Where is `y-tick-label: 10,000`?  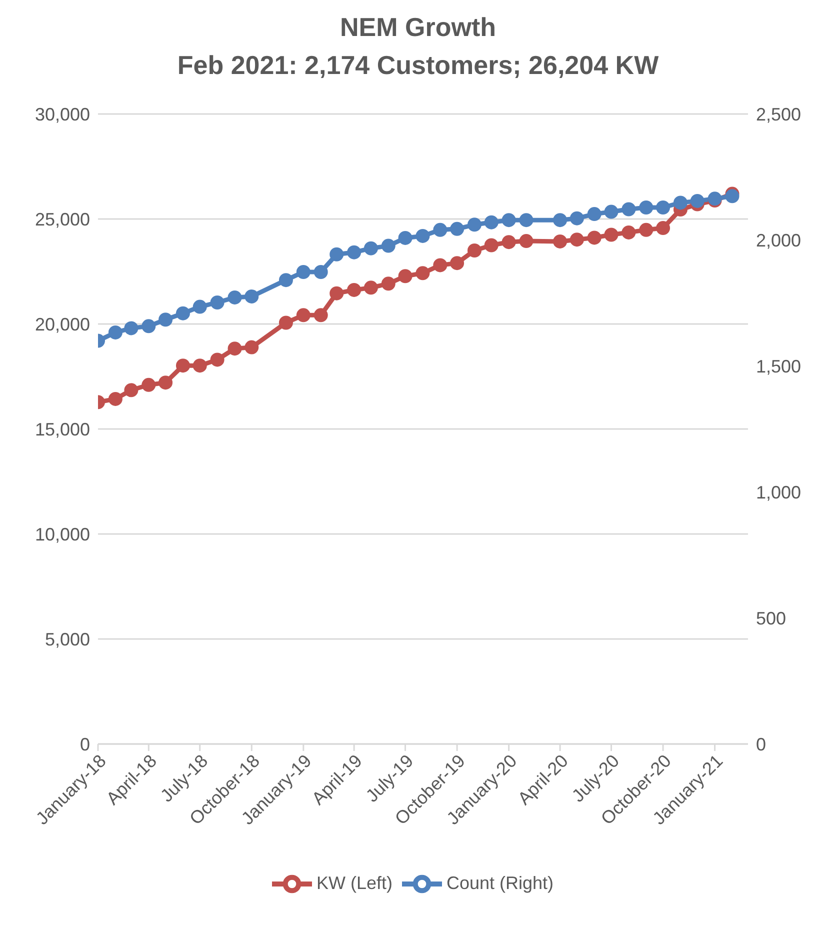 y-tick-label: 10,000 is located at coordinates (62, 534).